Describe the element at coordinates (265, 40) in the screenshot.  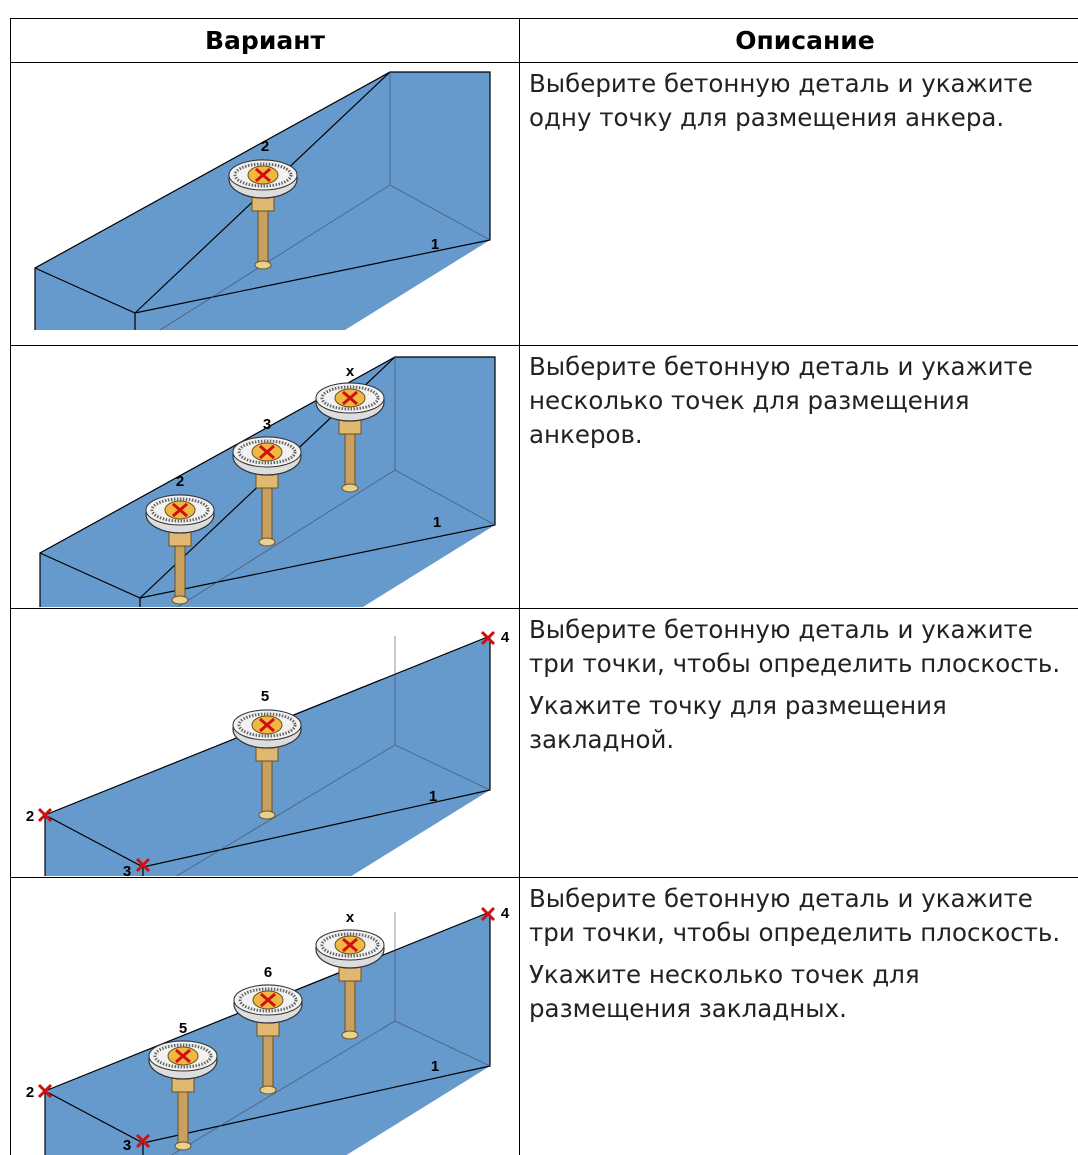
I see `header-cell: Вариант` at that location.